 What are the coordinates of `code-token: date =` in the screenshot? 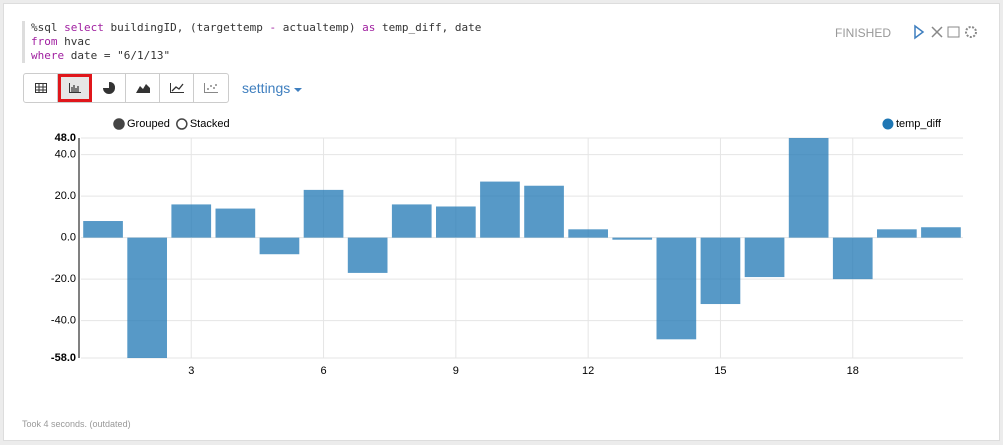 It's located at (91, 55).